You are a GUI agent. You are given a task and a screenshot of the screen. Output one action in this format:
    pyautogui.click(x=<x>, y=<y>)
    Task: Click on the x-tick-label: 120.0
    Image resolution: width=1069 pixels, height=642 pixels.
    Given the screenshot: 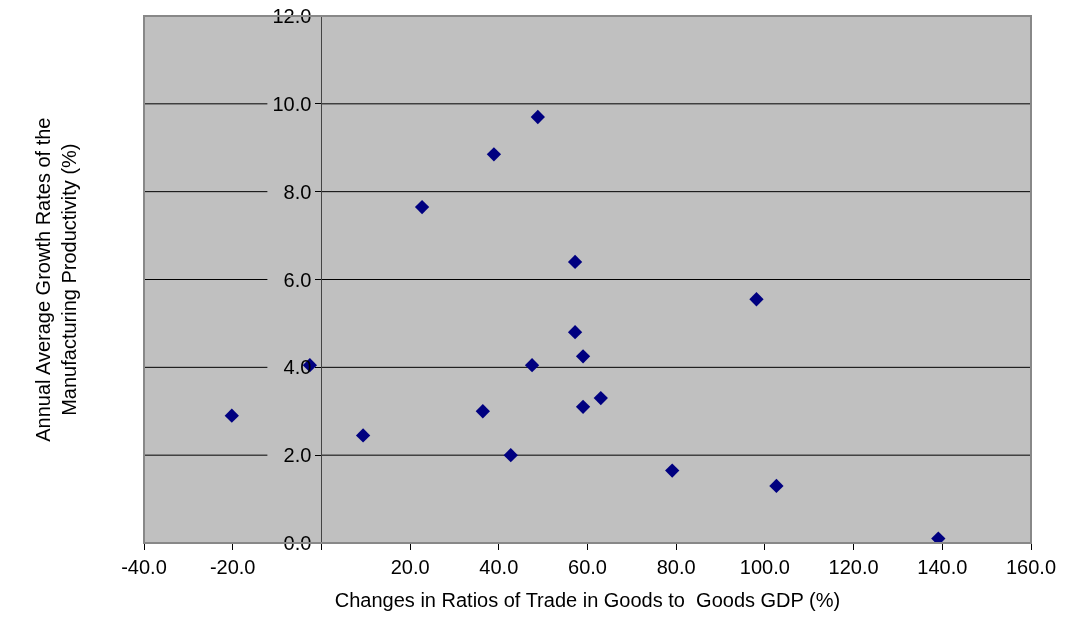 What is the action you would take?
    pyautogui.click(x=853, y=567)
    